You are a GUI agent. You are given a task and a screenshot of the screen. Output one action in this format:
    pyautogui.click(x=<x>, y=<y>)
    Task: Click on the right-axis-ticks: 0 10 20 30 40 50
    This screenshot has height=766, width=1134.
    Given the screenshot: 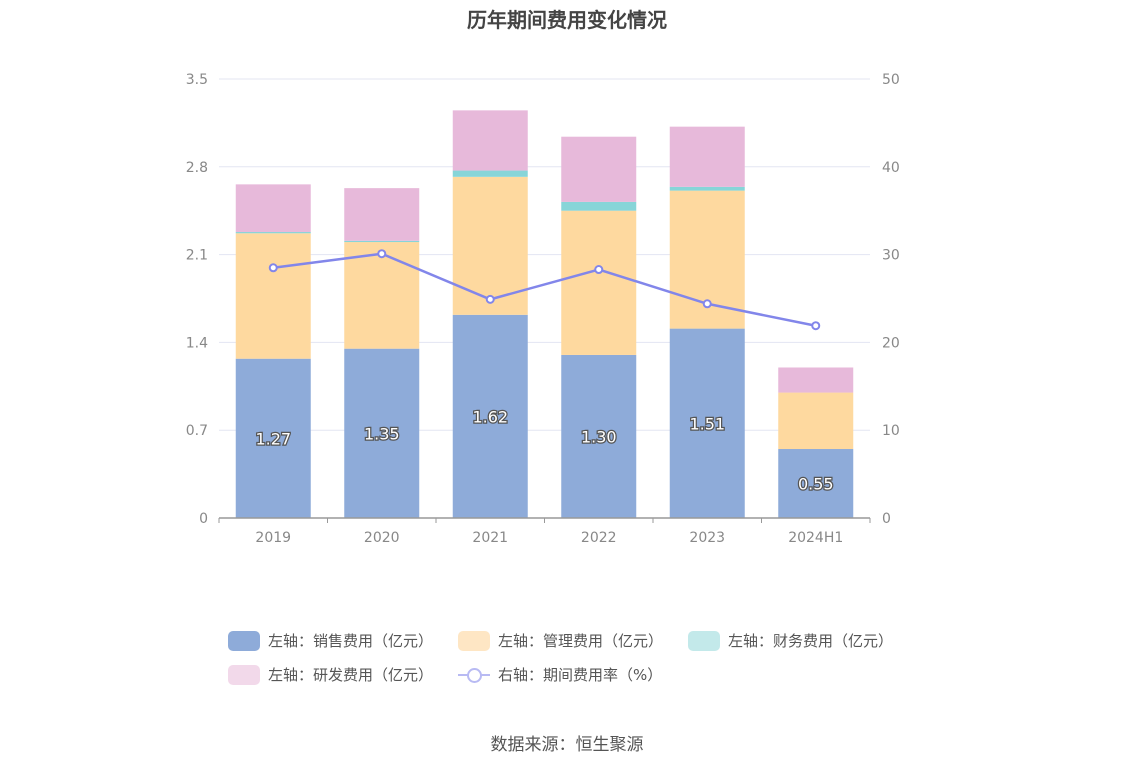 What is the action you would take?
    pyautogui.click(x=891, y=299)
    